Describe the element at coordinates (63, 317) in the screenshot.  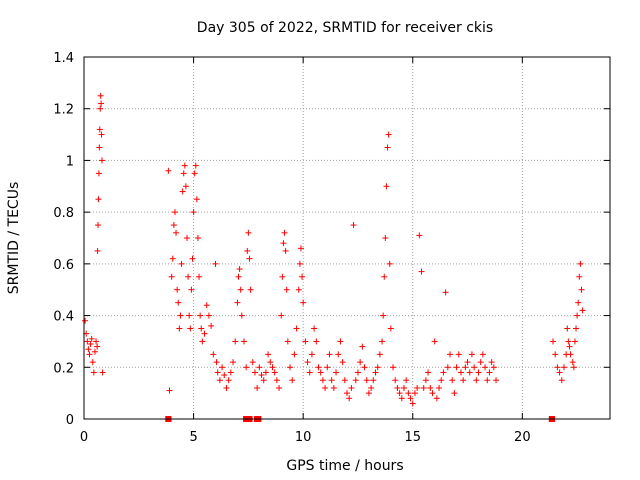
I see `y-tick-label: 0.4` at that location.